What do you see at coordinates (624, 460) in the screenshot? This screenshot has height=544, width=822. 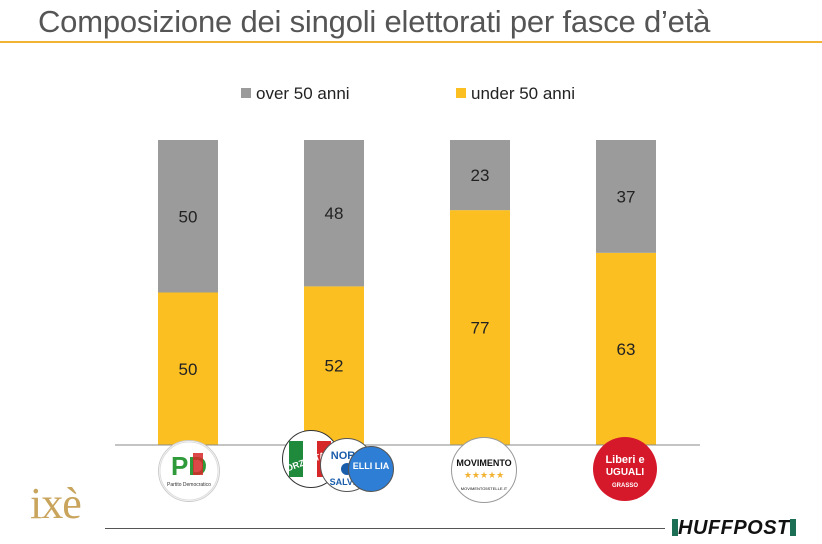 I see `leu-logo-line1: Liberi e` at bounding box center [624, 460].